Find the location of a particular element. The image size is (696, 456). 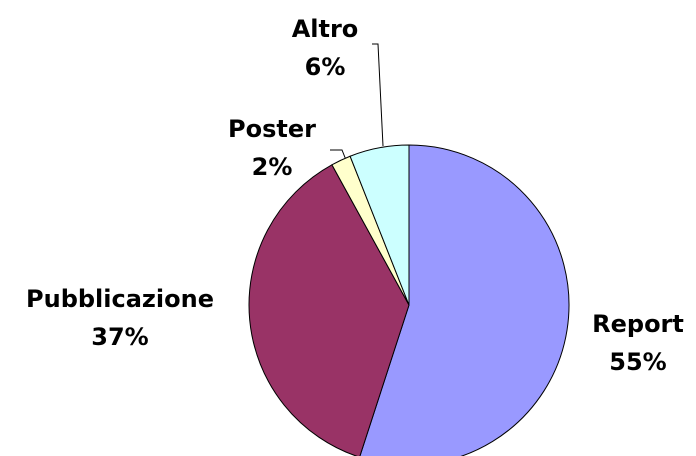

slice-label: Altro is located at coordinates (325, 29).